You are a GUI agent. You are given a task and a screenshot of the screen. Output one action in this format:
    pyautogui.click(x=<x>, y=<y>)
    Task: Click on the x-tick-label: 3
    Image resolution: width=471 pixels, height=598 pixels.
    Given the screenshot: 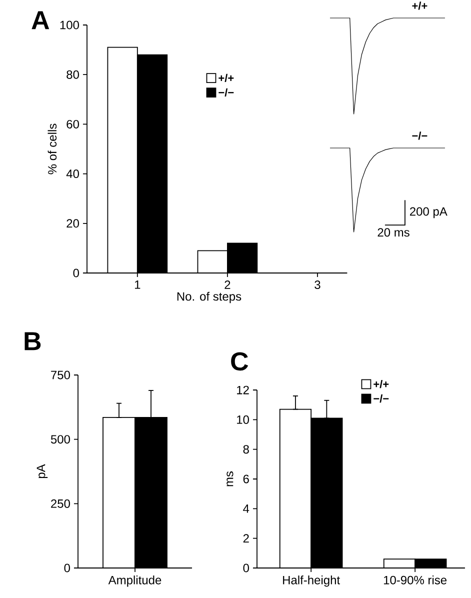 What is the action you would take?
    pyautogui.click(x=317, y=285)
    